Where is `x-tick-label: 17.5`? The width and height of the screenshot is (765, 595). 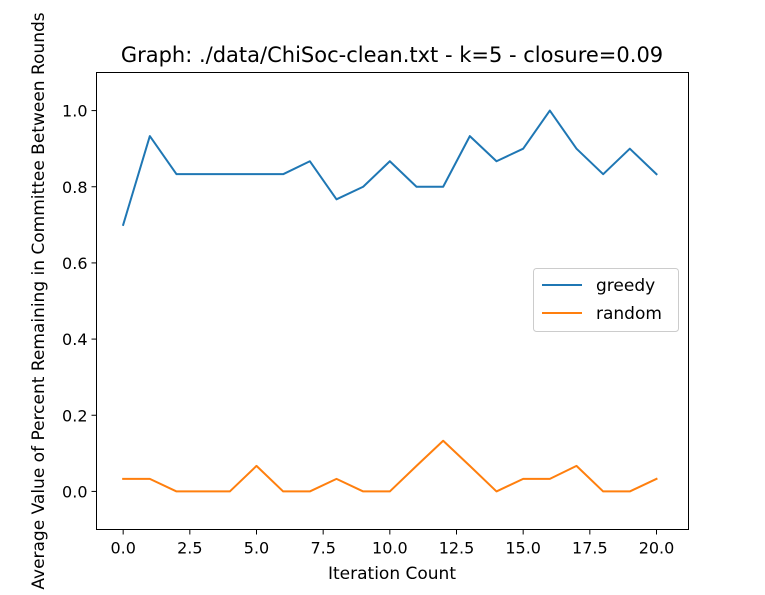
x-tick-label: 17.5 is located at coordinates (590, 548).